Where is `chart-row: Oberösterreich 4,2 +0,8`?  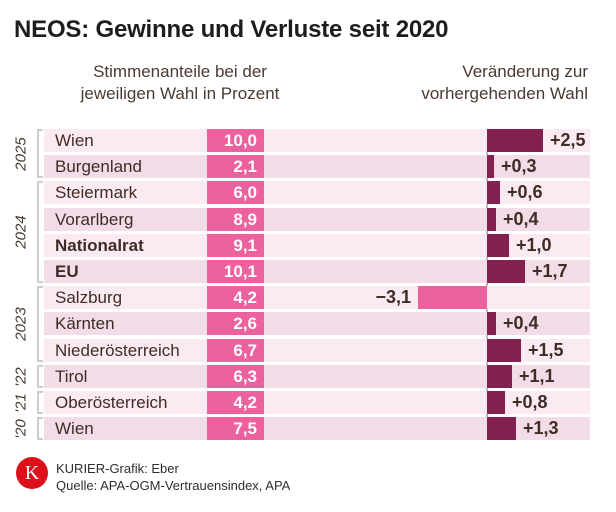
chart-row: Oberösterreich 4,2 +0,8 is located at coordinates (317, 402).